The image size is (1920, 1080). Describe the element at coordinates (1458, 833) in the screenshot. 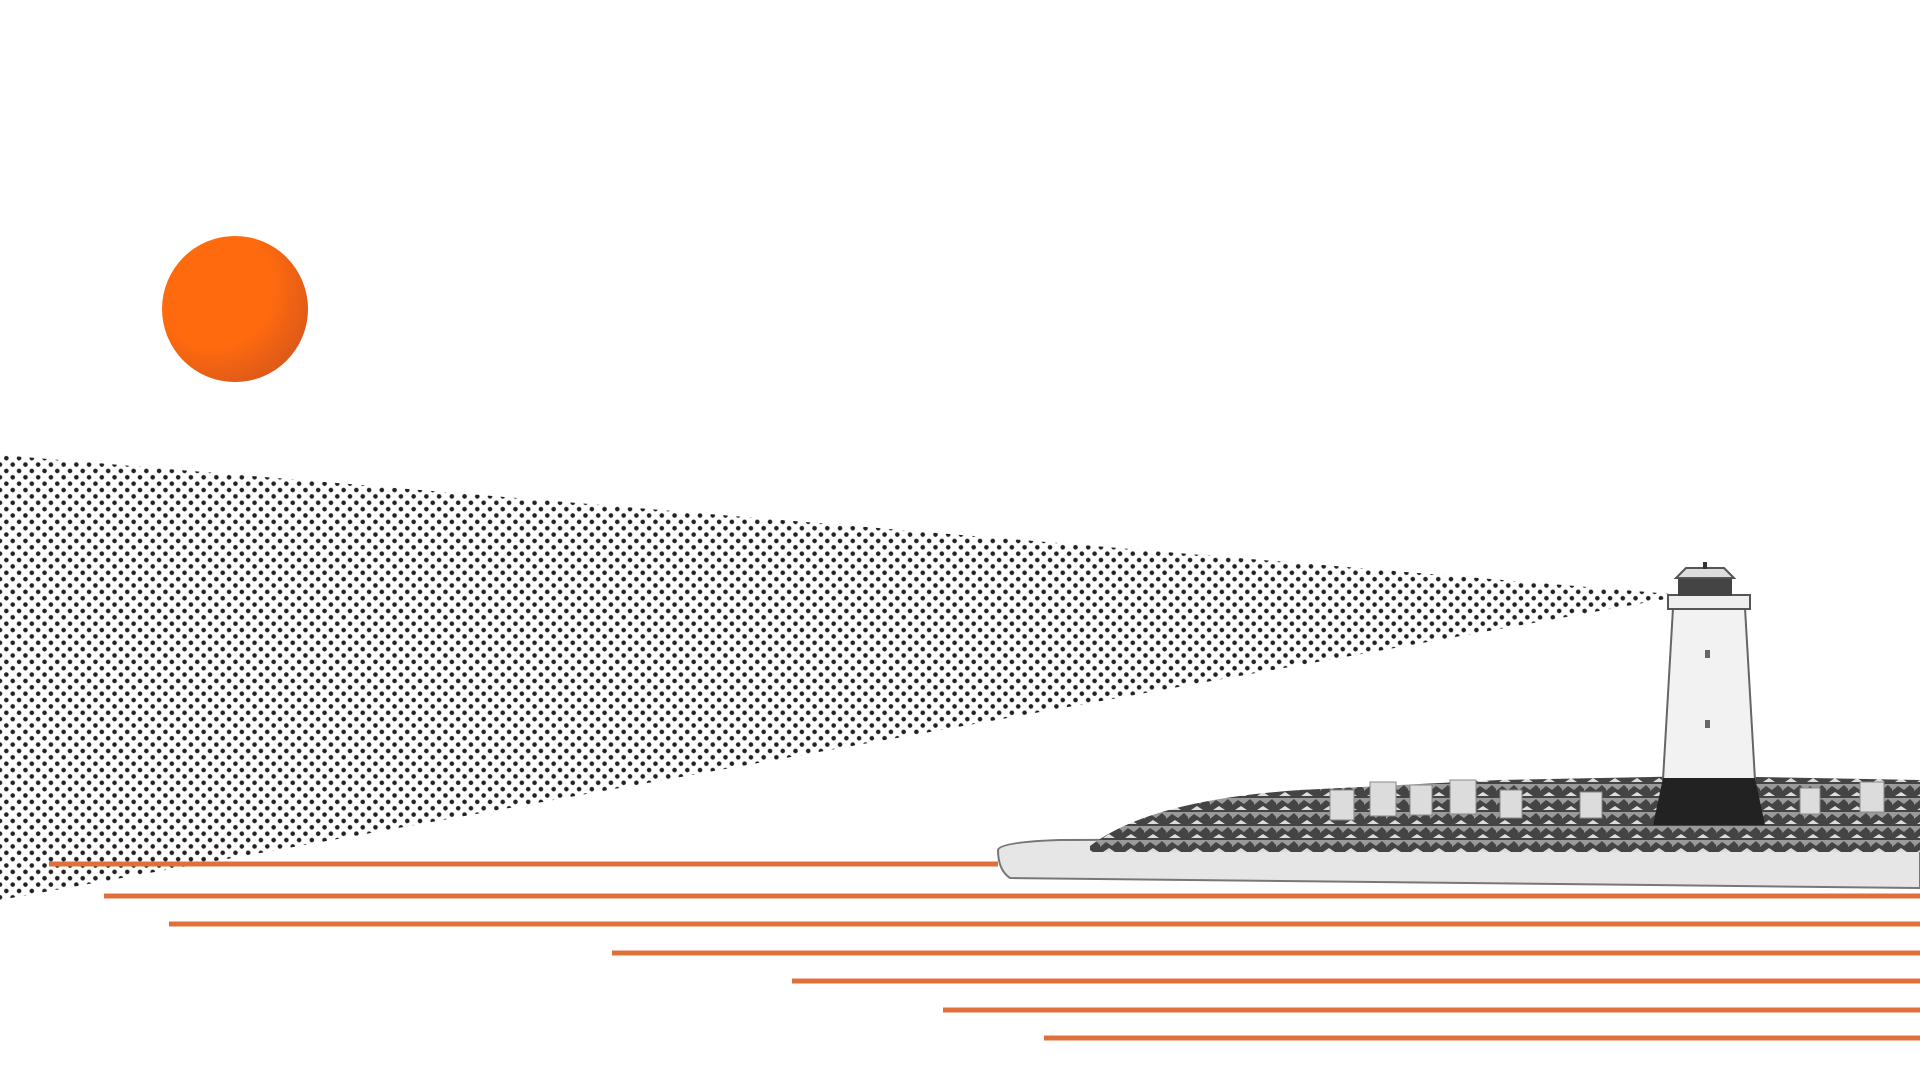

I see `island` at that location.